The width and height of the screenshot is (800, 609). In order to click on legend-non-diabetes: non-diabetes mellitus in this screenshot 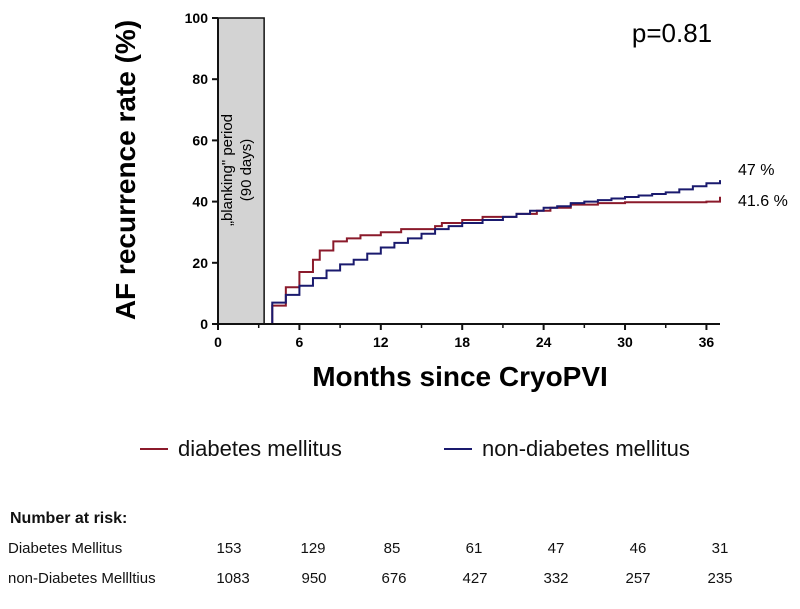, I will do `click(567, 449)`.